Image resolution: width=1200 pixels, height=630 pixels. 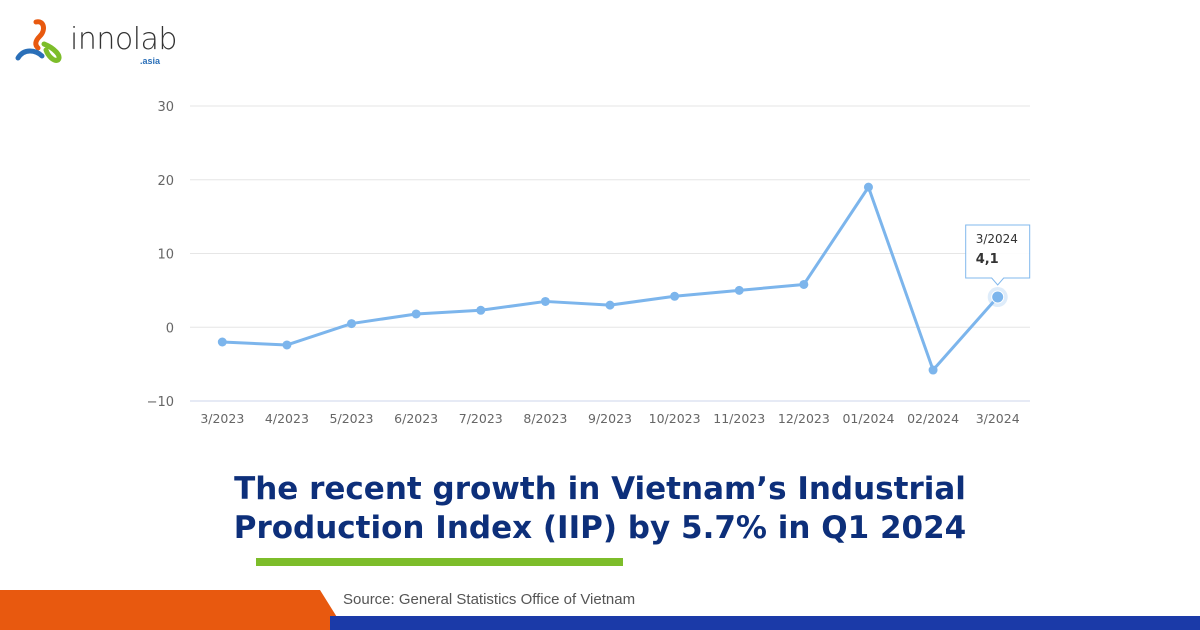 What do you see at coordinates (165, 107) in the screenshot?
I see `y-tick-label: 30` at bounding box center [165, 107].